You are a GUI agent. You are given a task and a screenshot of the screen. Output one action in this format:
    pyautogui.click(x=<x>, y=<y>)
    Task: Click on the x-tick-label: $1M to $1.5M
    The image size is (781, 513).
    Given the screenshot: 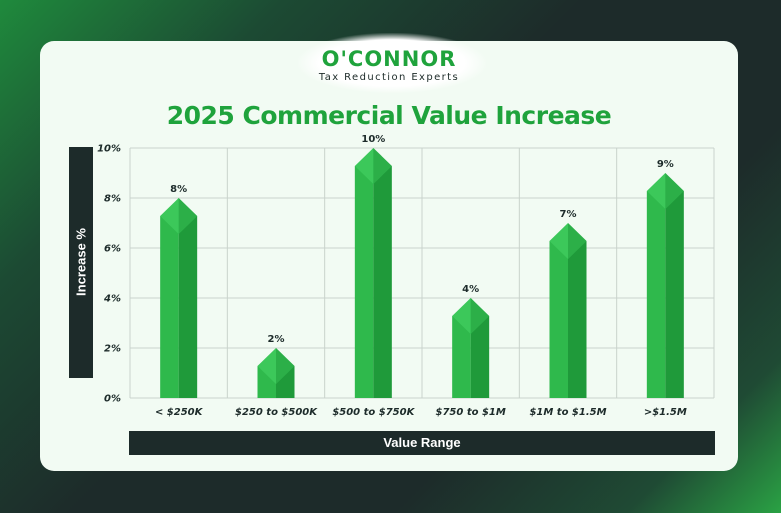 What is the action you would take?
    pyautogui.click(x=567, y=412)
    